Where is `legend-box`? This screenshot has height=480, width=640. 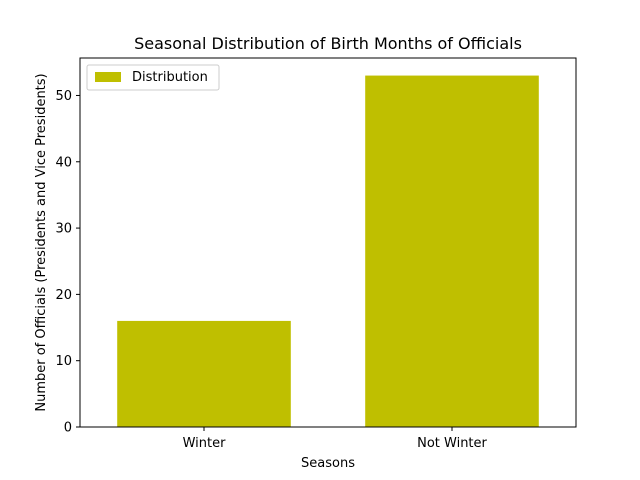 legend-box is located at coordinates (153, 77).